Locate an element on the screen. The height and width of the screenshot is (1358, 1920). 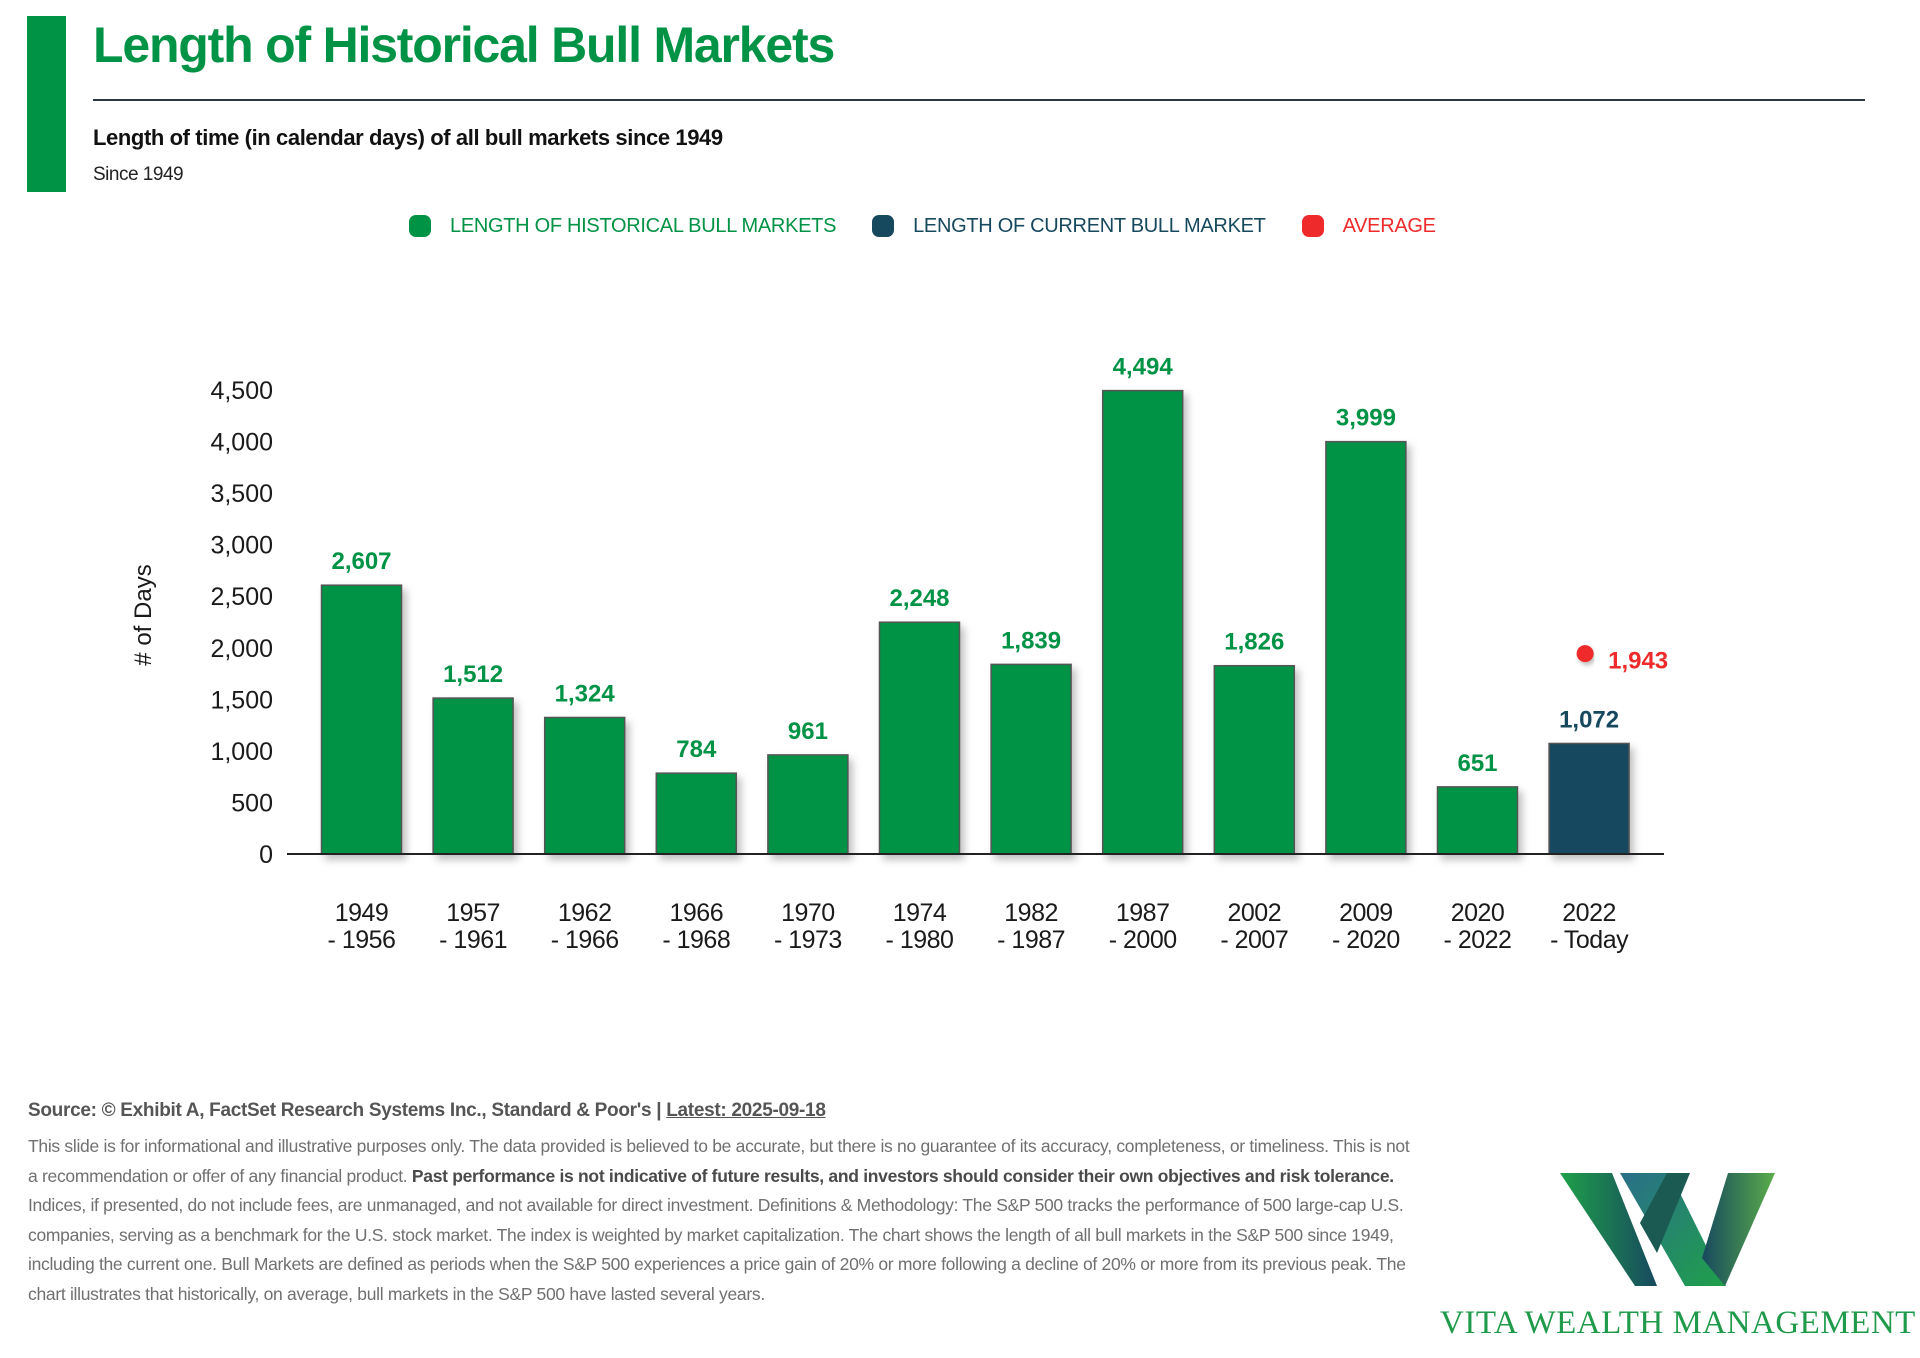
y-tick-label: 1,500 is located at coordinates (241, 700).